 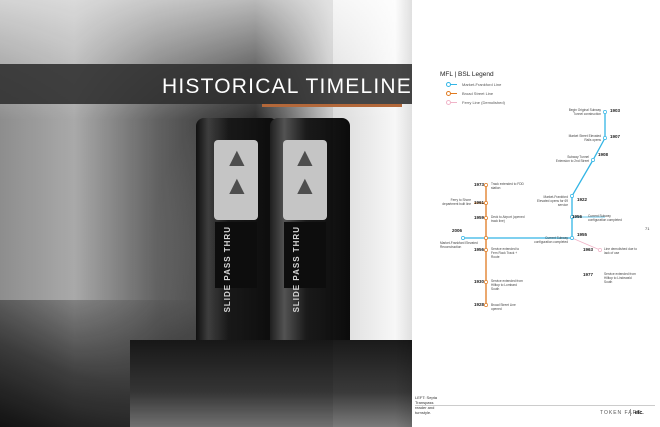 I want to click on year-label: 2006, so click(x=457, y=230).